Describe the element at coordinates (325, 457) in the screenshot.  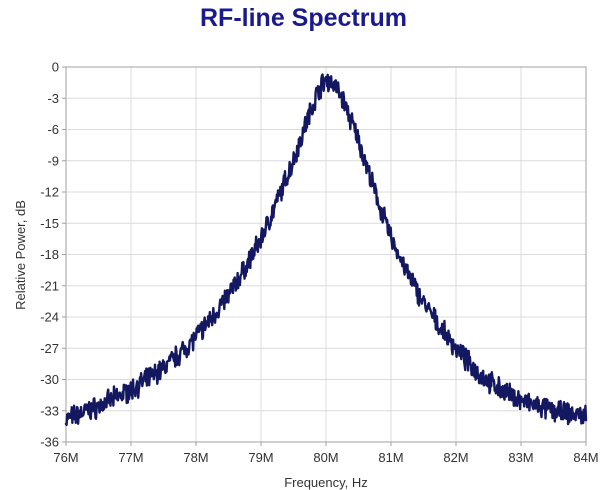
I see `x-tick-label: 80M` at that location.